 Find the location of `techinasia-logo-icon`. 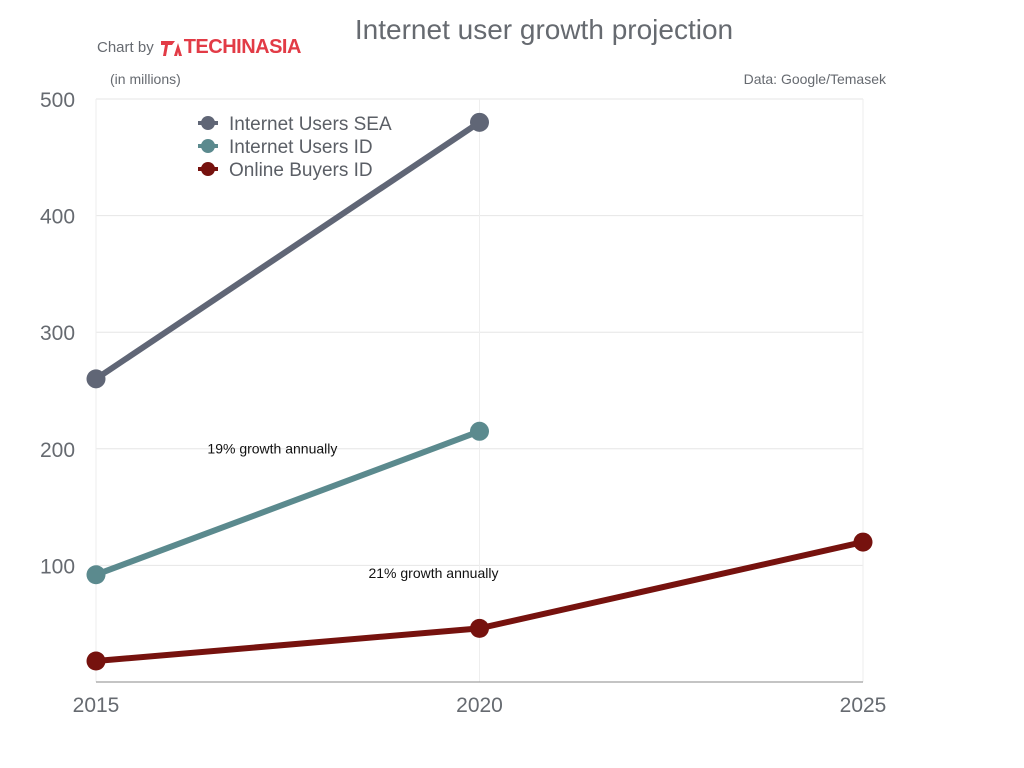

techinasia-logo-icon is located at coordinates (171, 48).